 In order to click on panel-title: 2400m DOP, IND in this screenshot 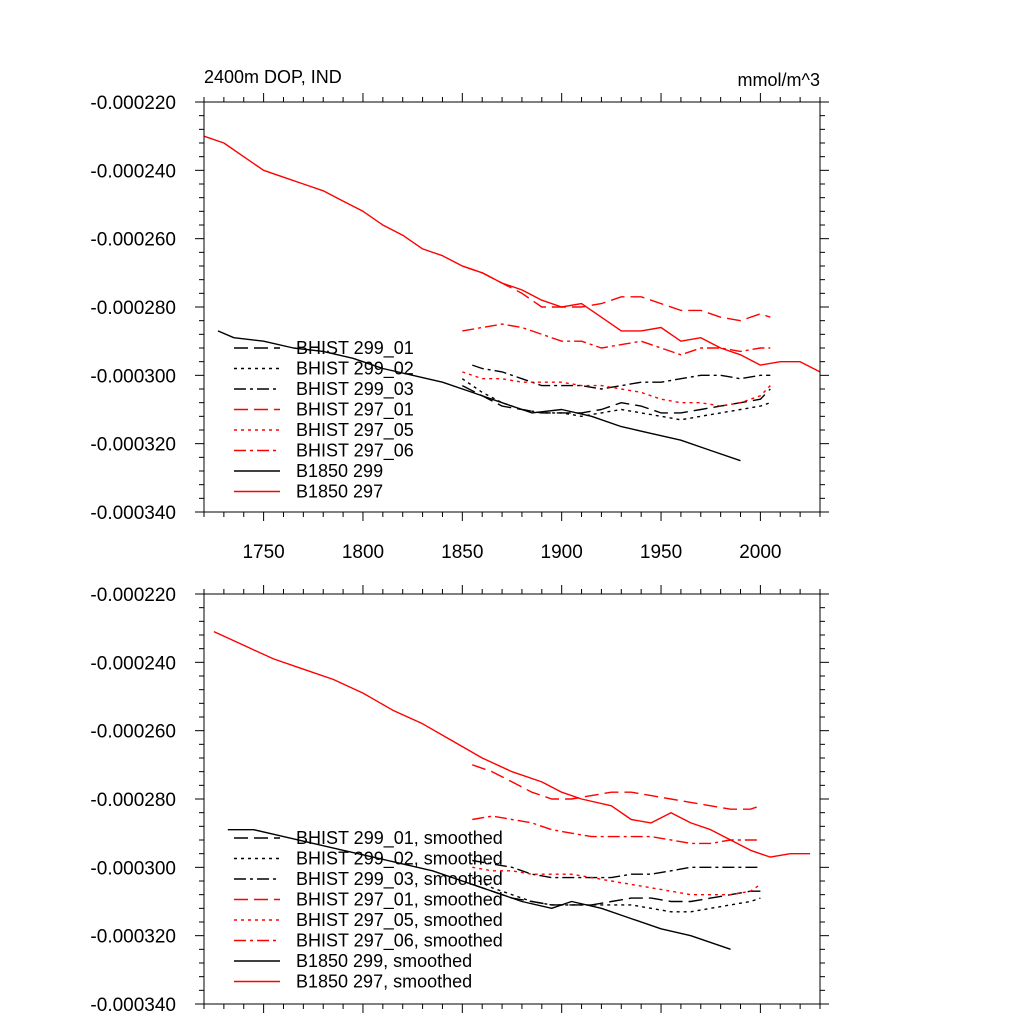, I will do `click(273, 77)`.